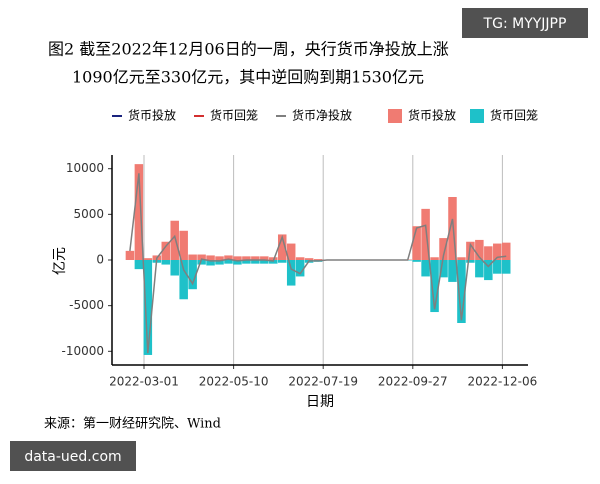  I want to click on x-axis-label: 日期, so click(320, 402).